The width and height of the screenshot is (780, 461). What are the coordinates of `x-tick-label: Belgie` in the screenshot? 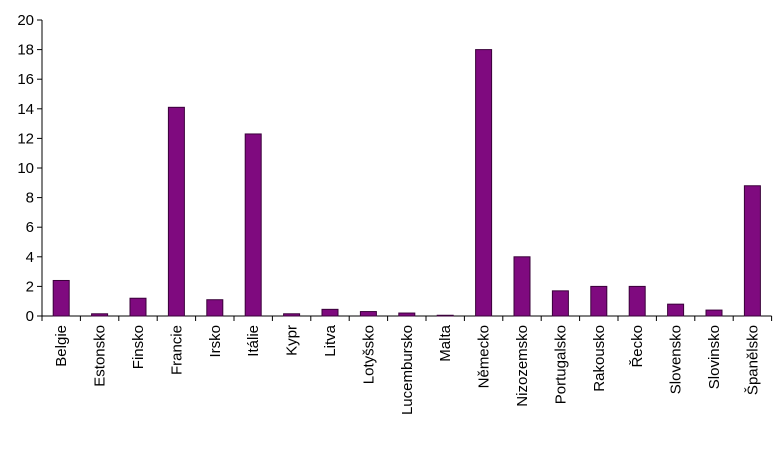 It's located at (61, 346).